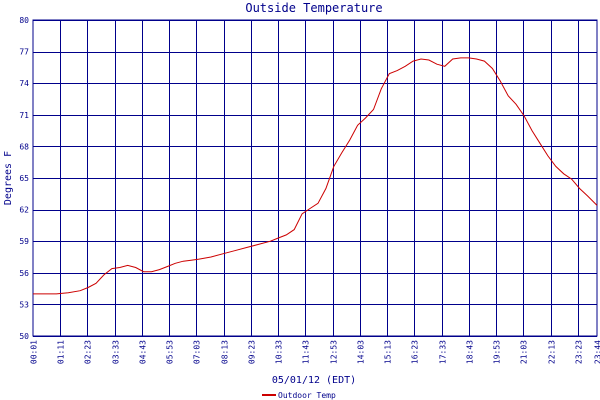 This screenshot has height=400, width=600. Describe the element at coordinates (8, 178) in the screenshot. I see `y-axis-label: Degrees F` at that location.